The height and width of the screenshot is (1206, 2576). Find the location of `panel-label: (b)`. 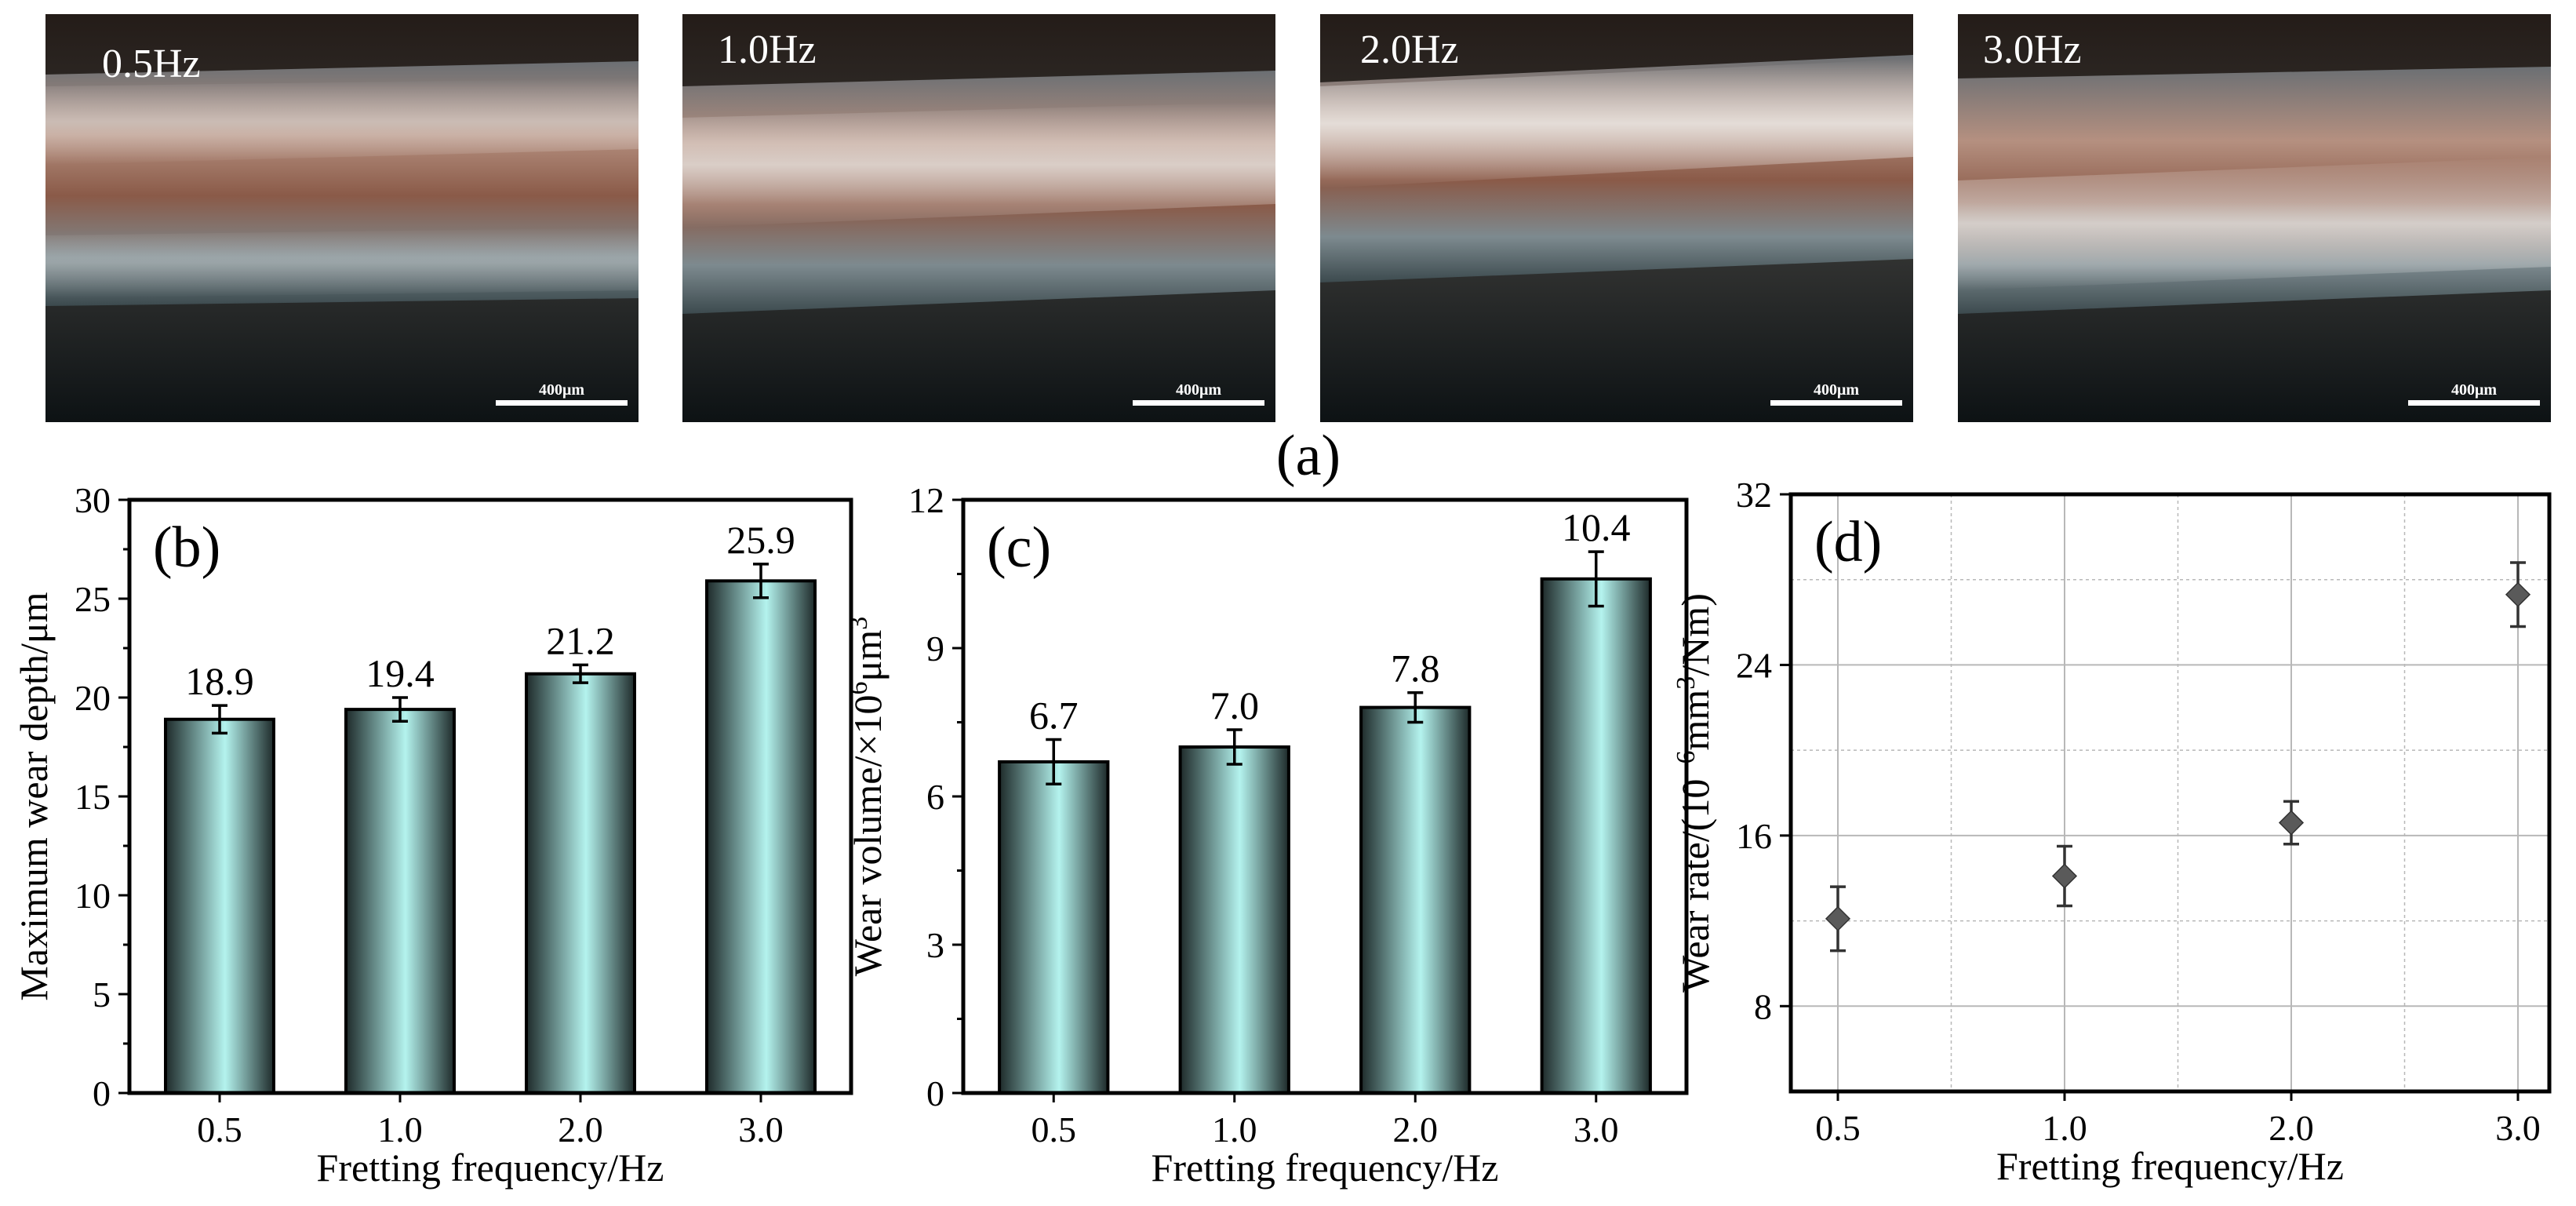

panel-label: (b) is located at coordinates (186, 548).